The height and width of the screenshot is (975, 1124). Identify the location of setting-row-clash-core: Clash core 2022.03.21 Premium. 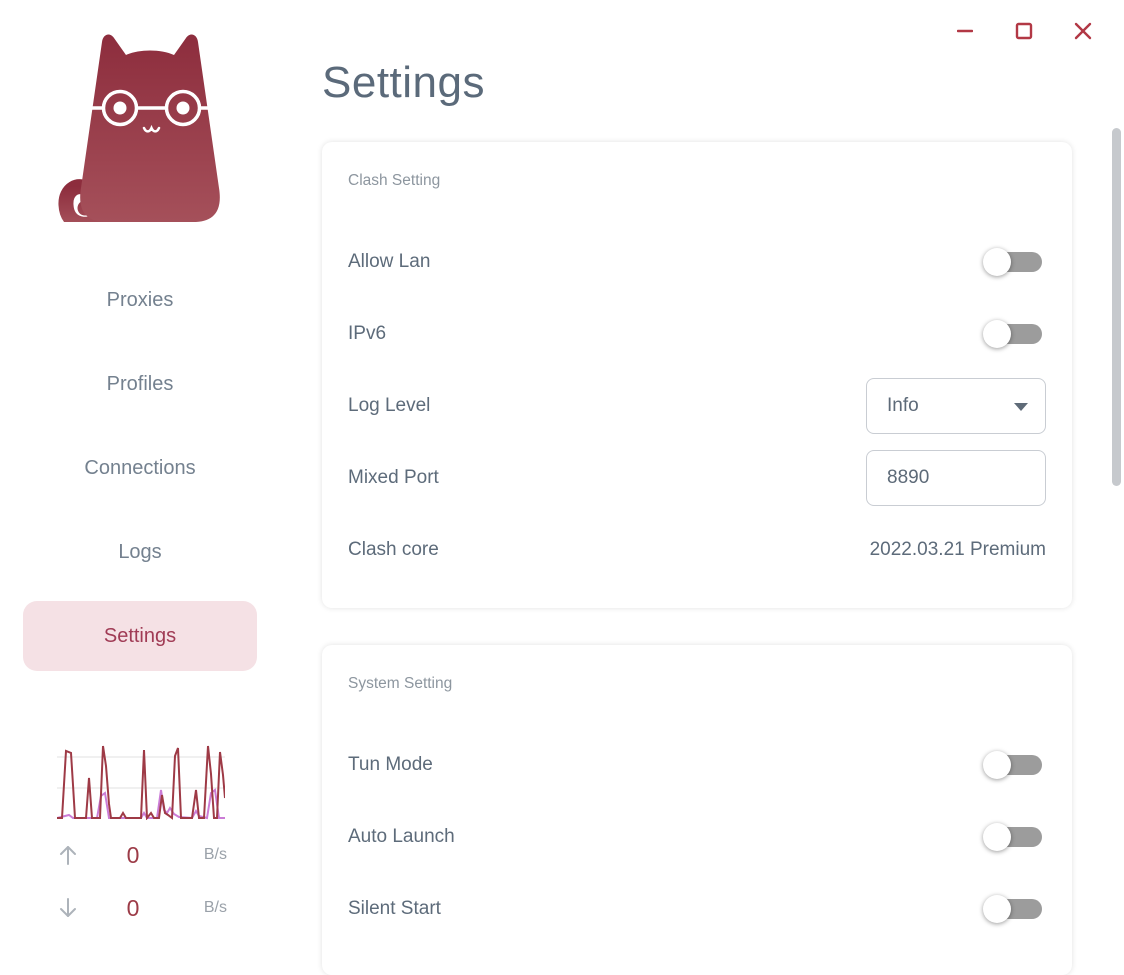
(697, 550).